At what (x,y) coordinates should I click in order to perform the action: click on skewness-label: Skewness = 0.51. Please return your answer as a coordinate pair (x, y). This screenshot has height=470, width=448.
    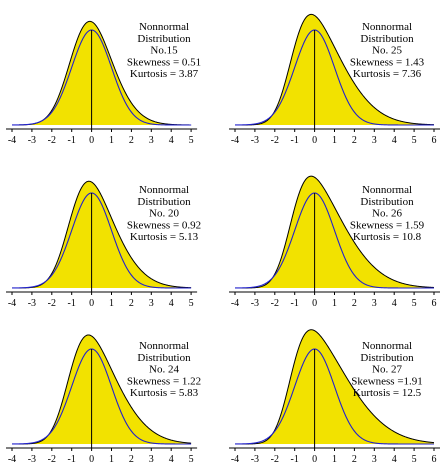
    Looking at the image, I should click on (164, 62).